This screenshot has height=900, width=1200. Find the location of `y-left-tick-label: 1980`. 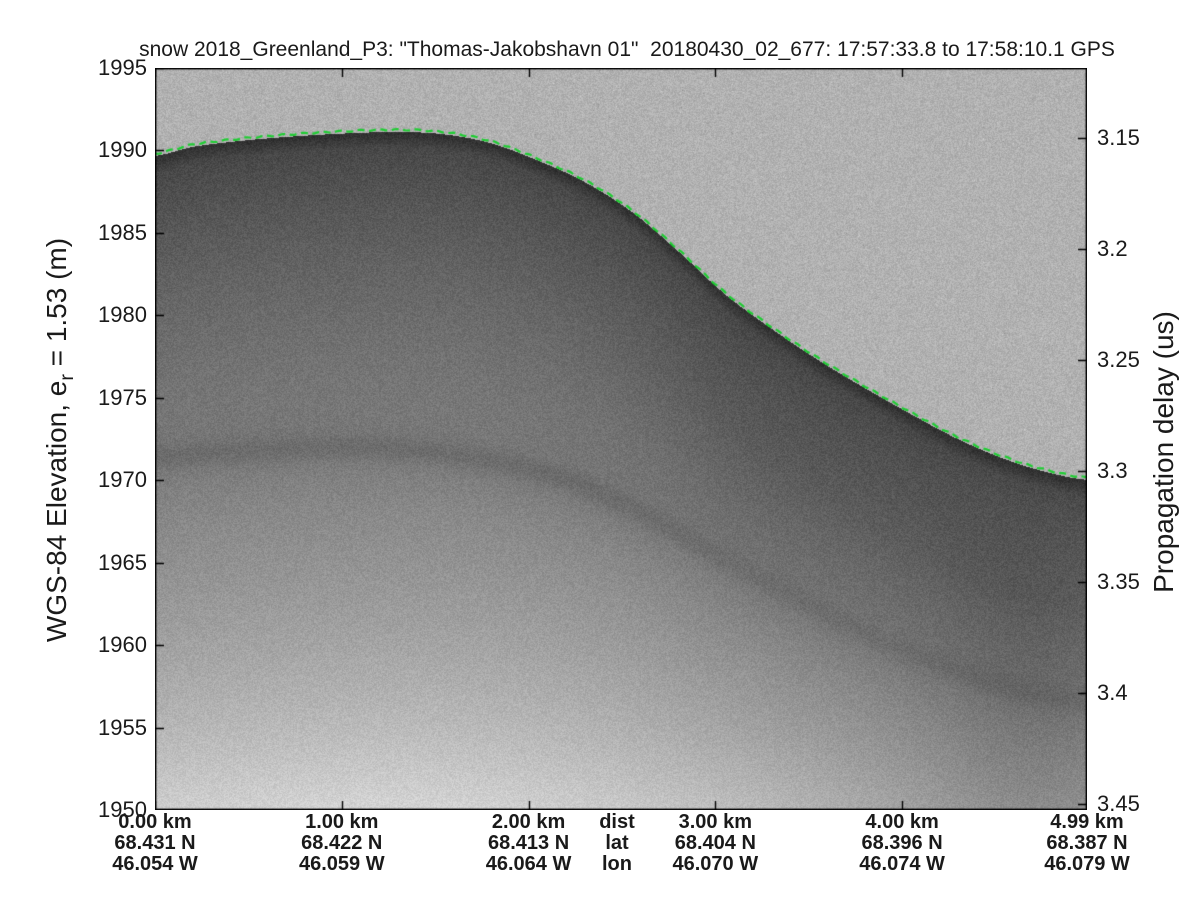

y-left-tick-label: 1980 is located at coordinates (122, 315).